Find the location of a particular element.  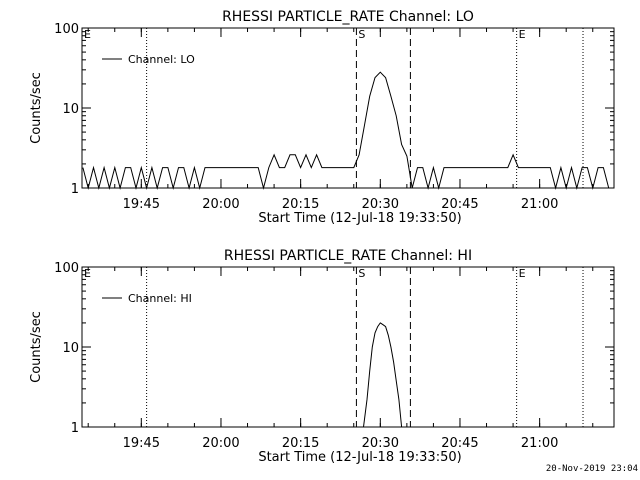

legend-label: Channel: LO is located at coordinates (161, 59).